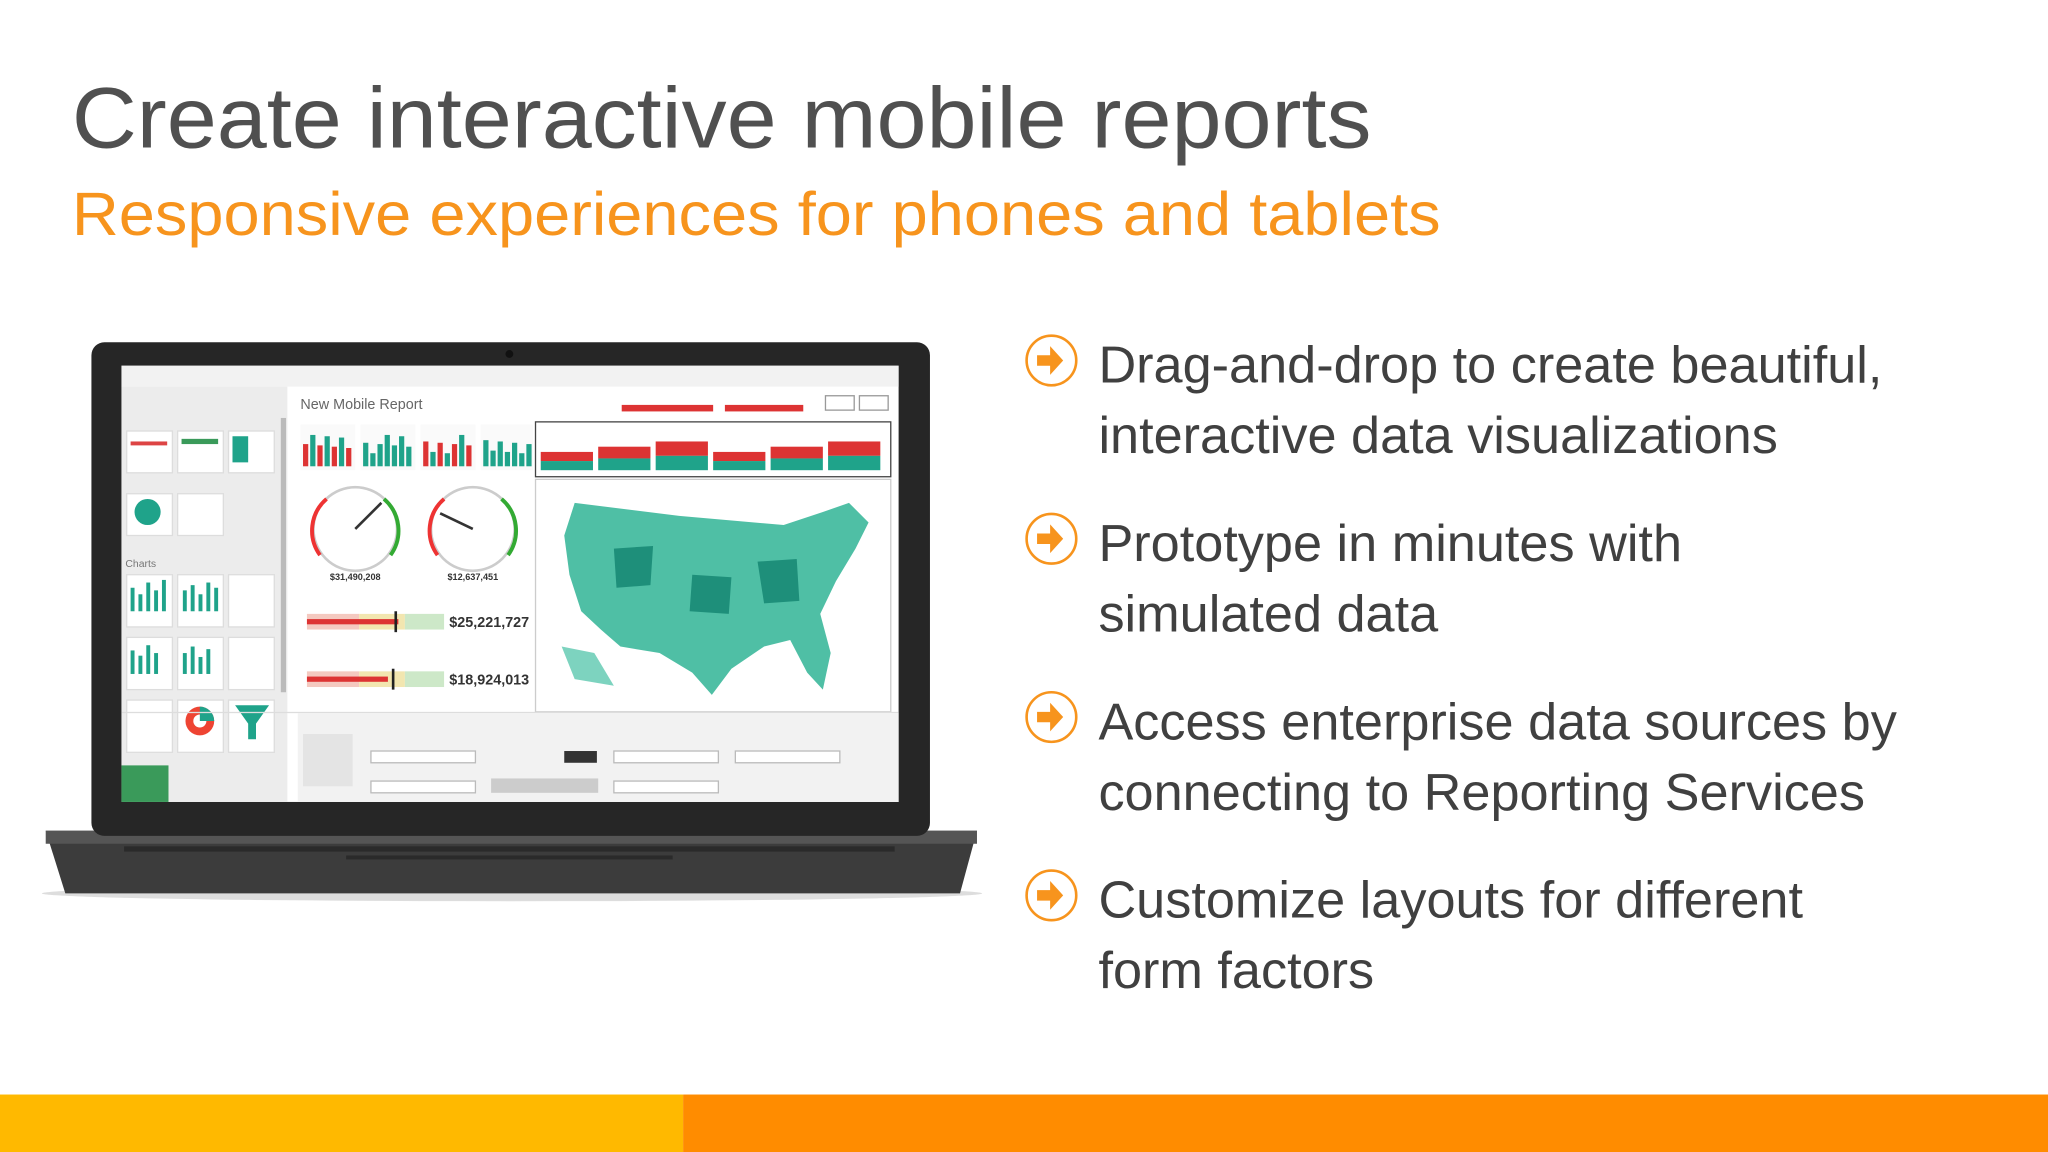 The image size is (2048, 1152). What do you see at coordinates (1437, 436) in the screenshot?
I see `bullet-text: interactive data visualizations` at bounding box center [1437, 436].